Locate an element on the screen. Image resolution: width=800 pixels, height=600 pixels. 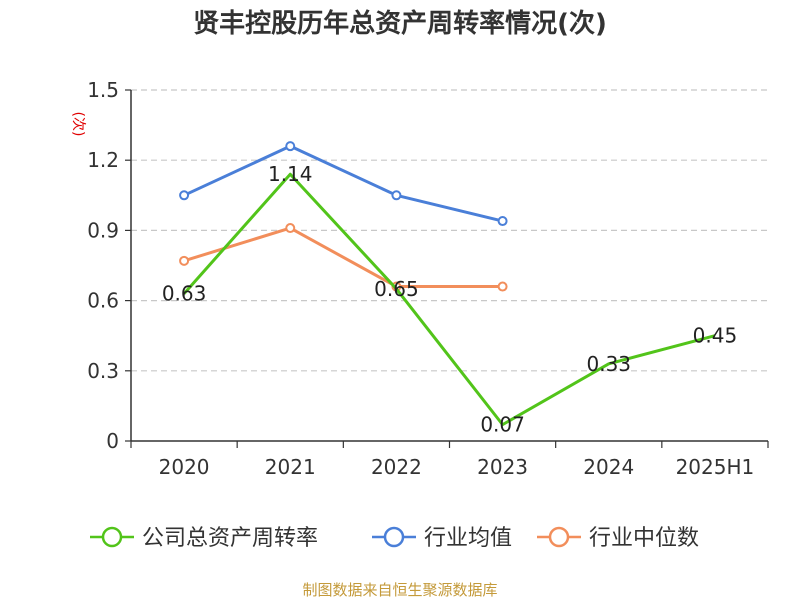
x-tick-labels: 2020 2021 2022 2023 2024 2025H1 is located at coordinates (457, 467).